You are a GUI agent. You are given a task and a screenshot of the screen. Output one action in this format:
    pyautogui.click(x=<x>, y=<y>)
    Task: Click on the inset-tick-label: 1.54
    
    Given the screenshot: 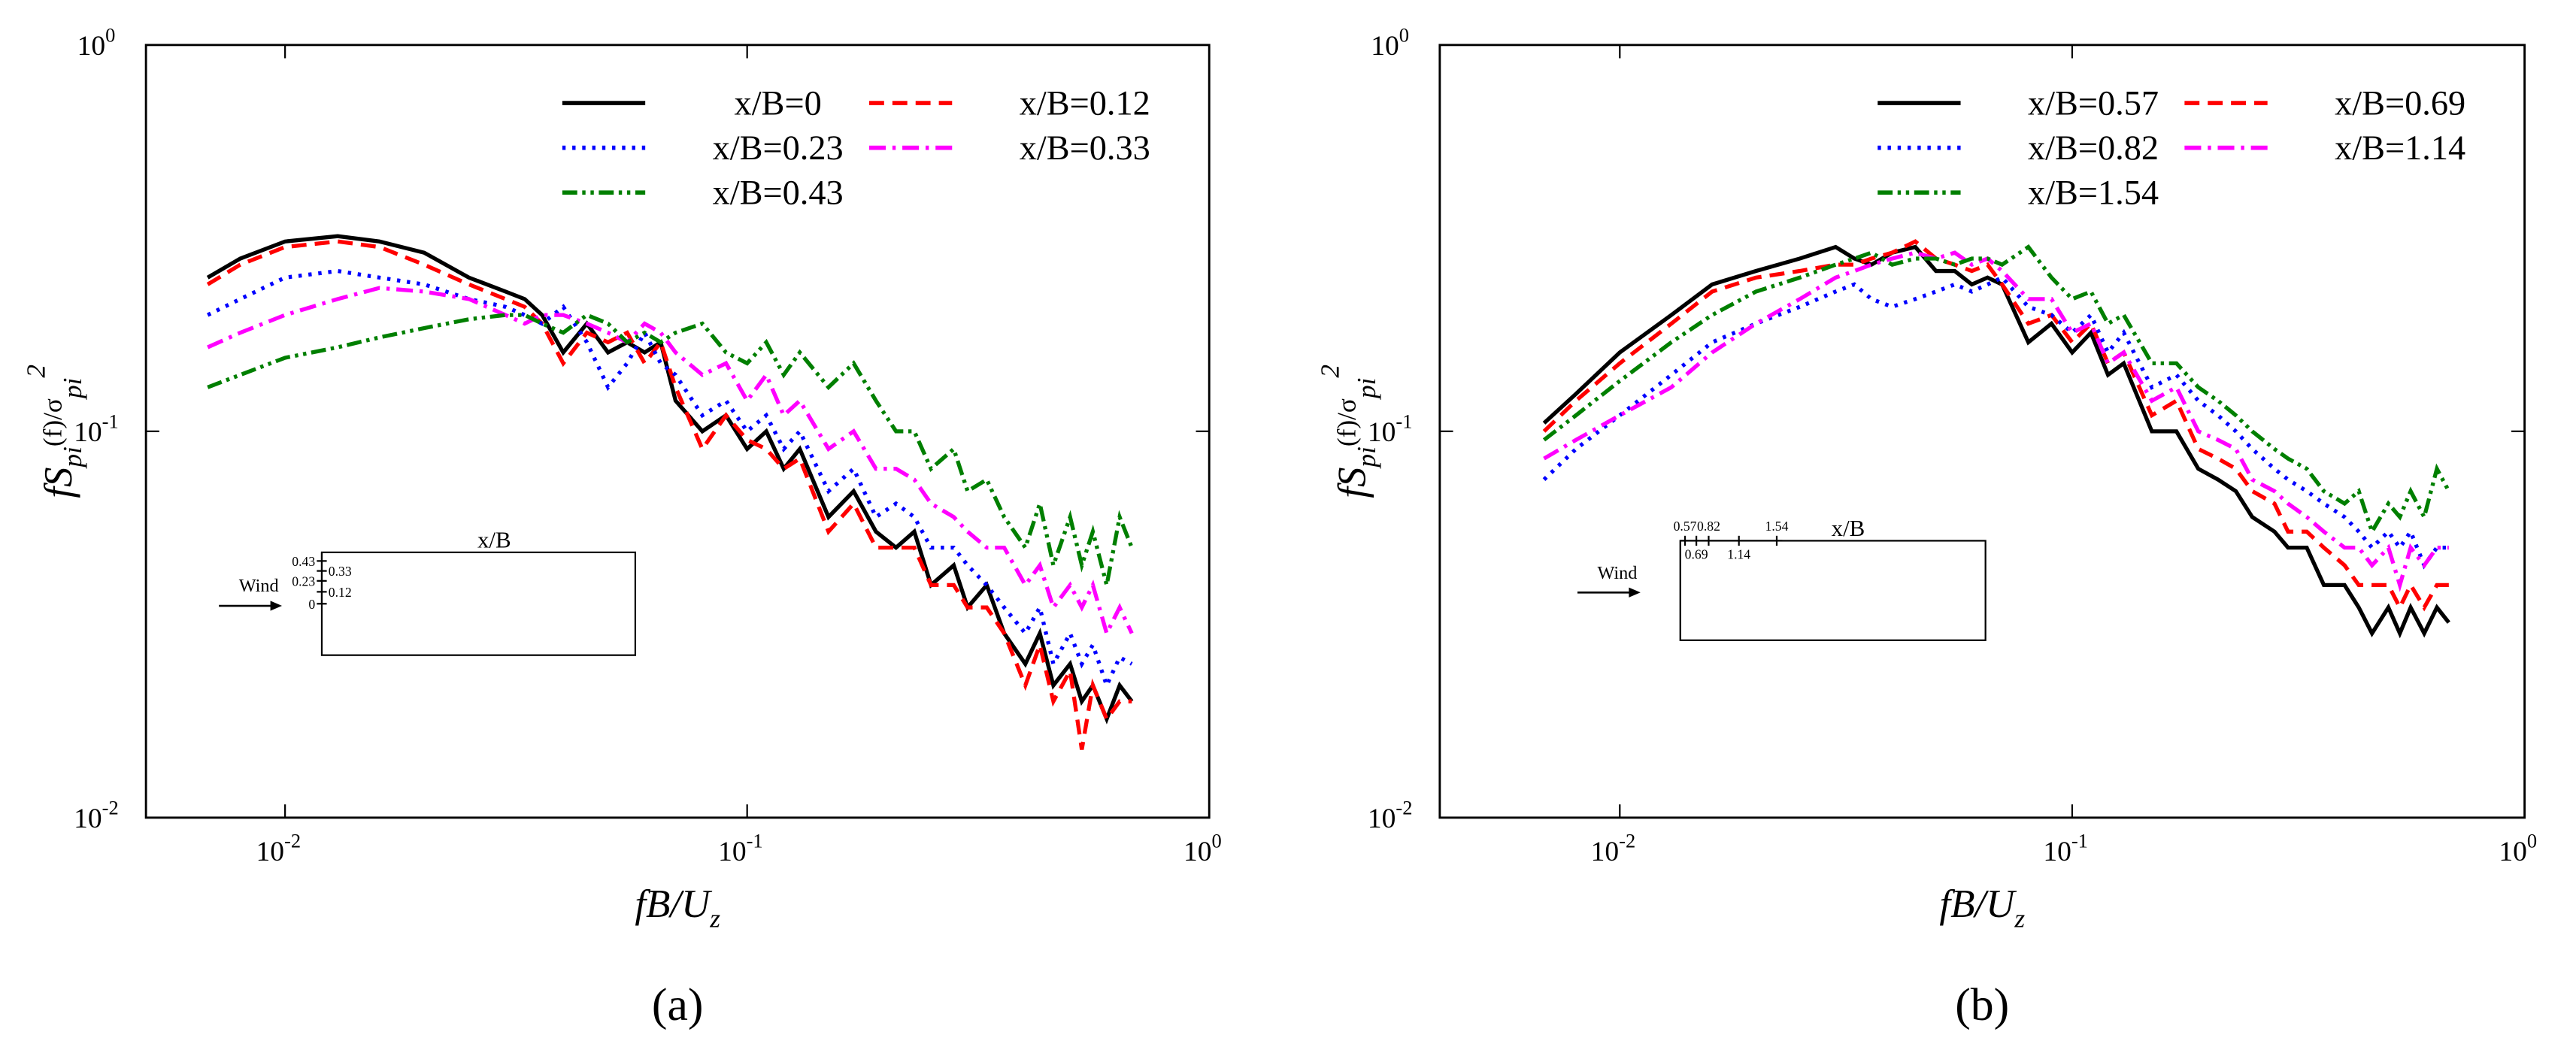 What is the action you would take?
    pyautogui.click(x=1777, y=526)
    